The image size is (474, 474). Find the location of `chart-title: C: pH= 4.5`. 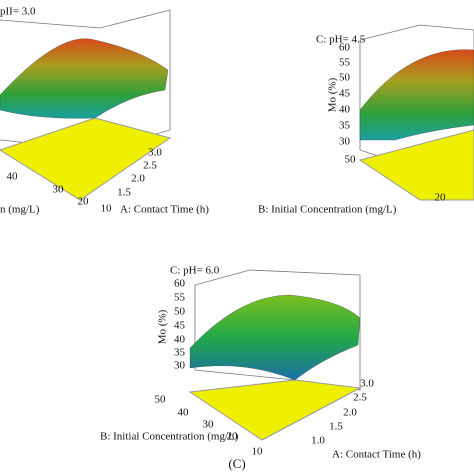

chart-title: C: pH= 4.5 is located at coordinates (341, 40).